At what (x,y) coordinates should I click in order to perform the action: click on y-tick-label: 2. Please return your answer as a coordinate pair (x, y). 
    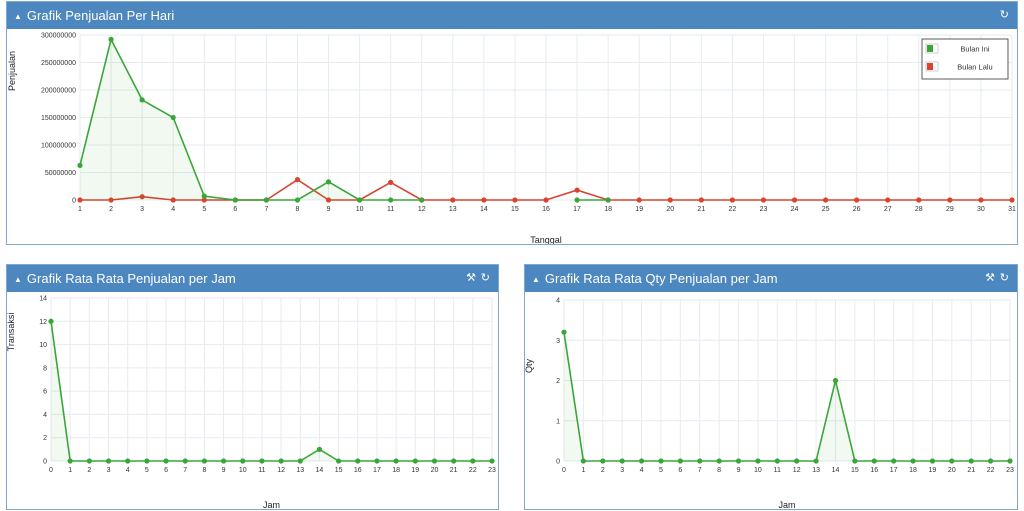
    Looking at the image, I should click on (45, 438).